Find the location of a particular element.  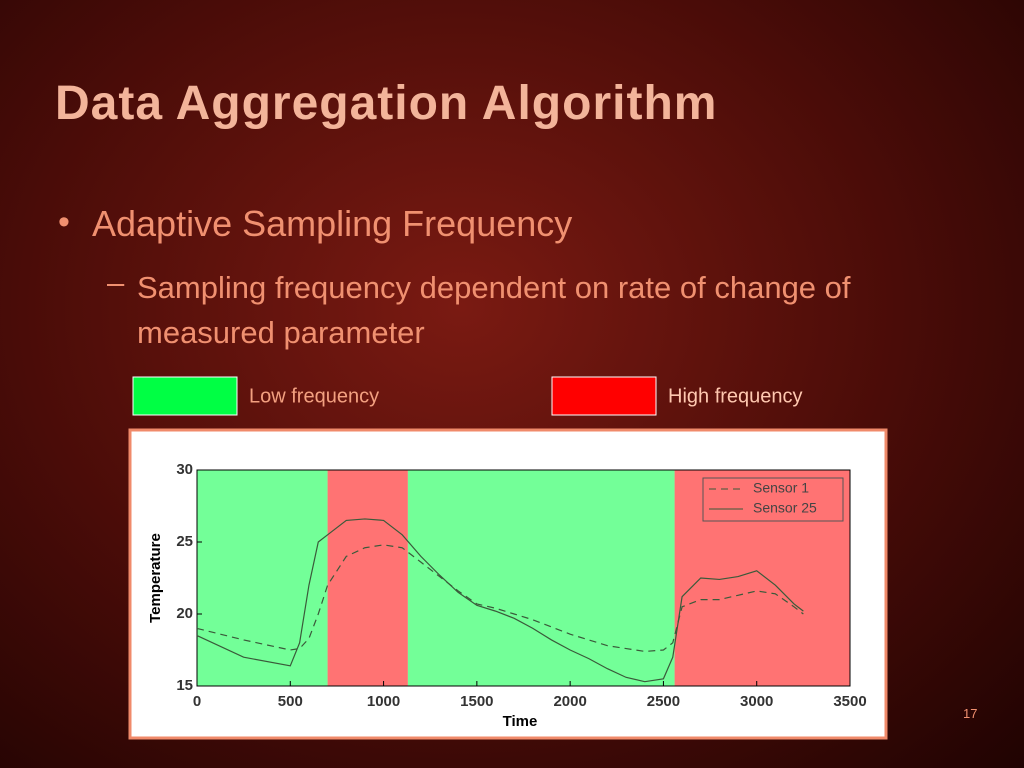

x-tick-label: 500 is located at coordinates (290, 701).